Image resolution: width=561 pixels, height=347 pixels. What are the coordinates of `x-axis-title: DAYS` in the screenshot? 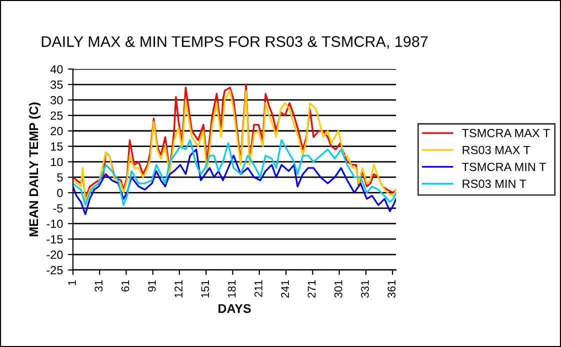 It's located at (234, 308).